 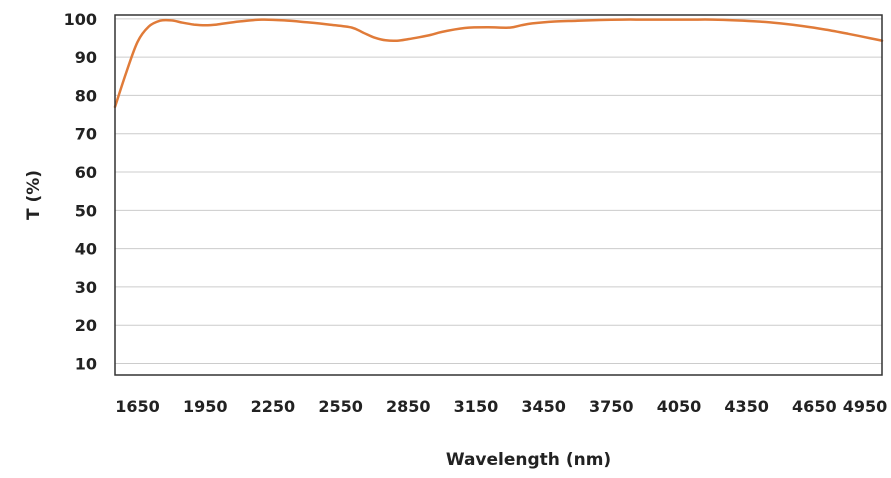 I want to click on y-tick-label: 70, so click(x=86, y=134).